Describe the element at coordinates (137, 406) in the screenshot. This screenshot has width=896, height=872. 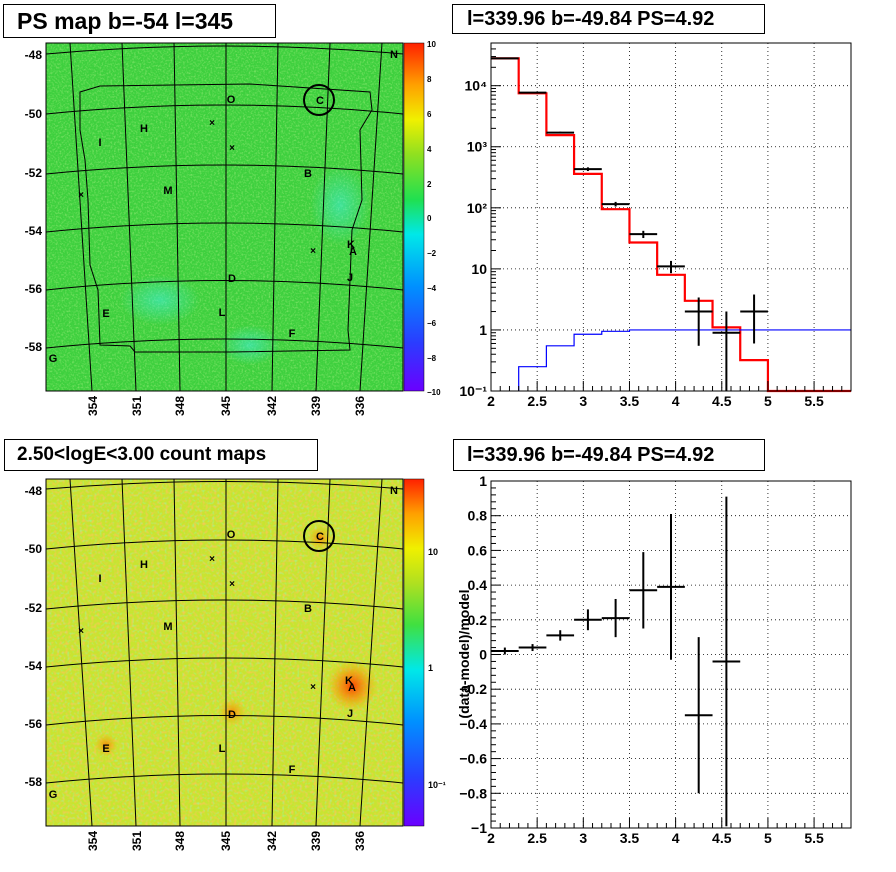
I see `lon-tick: 351` at that location.